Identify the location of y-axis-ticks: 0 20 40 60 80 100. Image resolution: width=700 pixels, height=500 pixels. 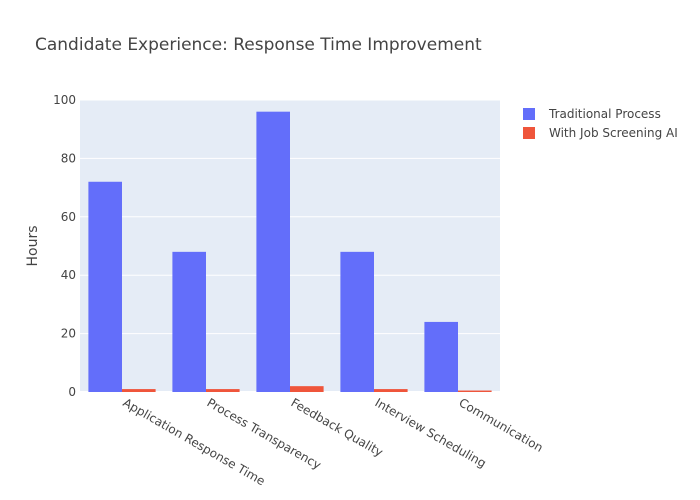
(64, 246).